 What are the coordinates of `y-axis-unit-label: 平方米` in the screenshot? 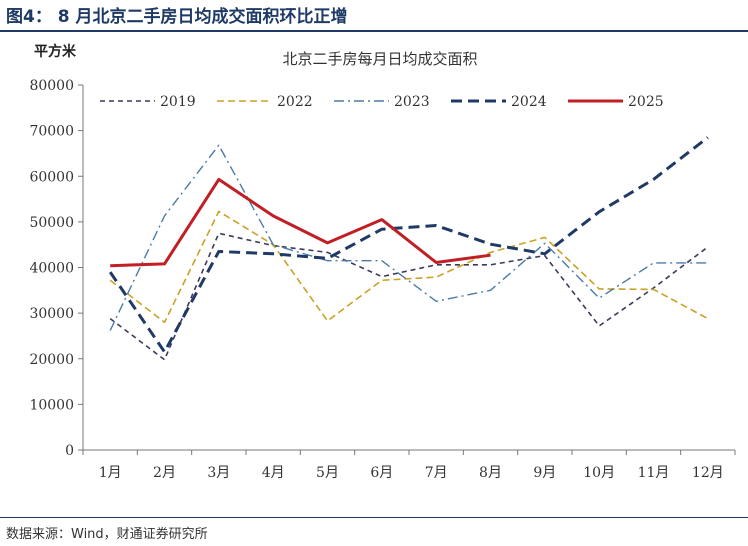 It's located at (55, 51).